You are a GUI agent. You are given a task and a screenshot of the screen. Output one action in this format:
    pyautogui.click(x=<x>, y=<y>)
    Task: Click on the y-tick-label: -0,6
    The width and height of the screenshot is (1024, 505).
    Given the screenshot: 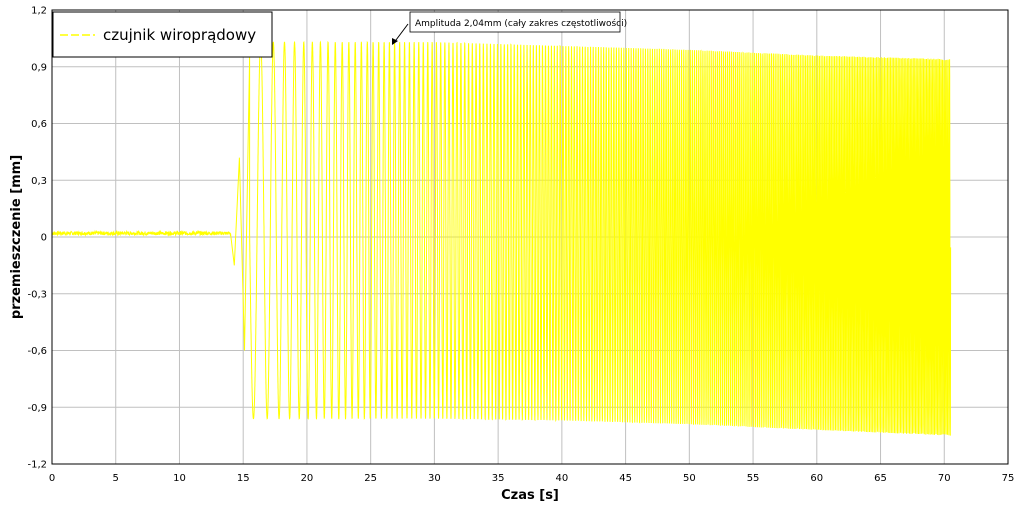 What is the action you would take?
    pyautogui.click(x=37, y=351)
    